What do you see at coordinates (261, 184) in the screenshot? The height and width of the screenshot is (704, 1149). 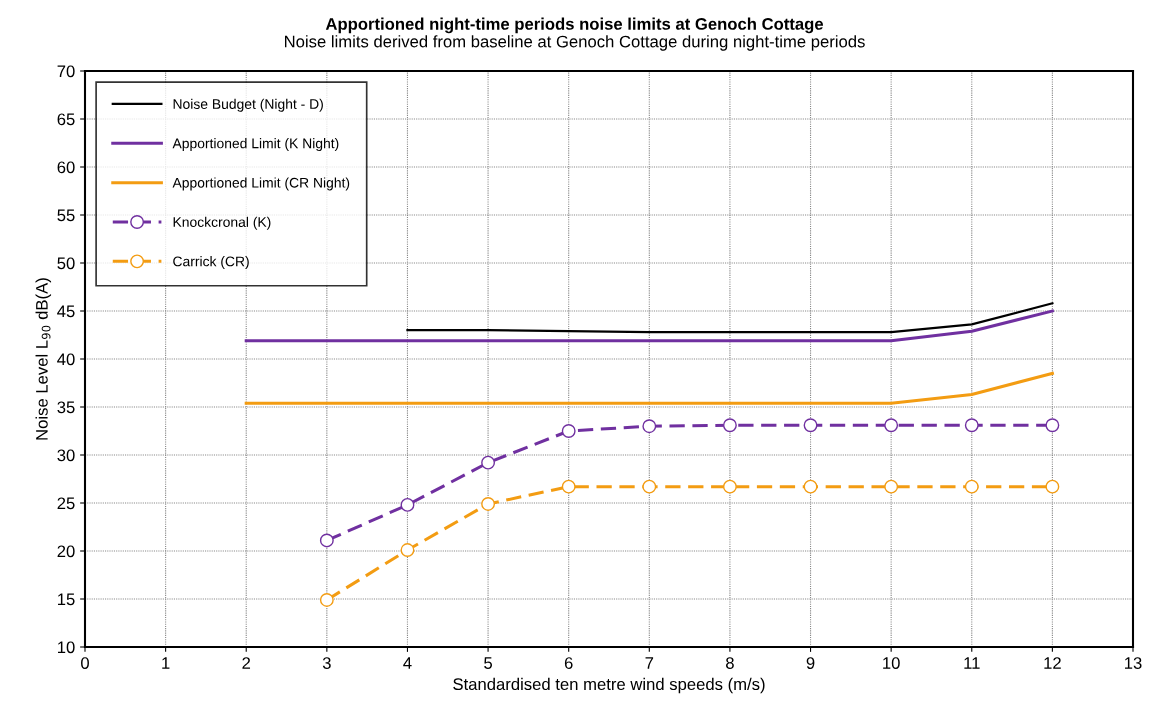 I see `legend-label: Apportioned Limit (CR Night)` at bounding box center [261, 184].